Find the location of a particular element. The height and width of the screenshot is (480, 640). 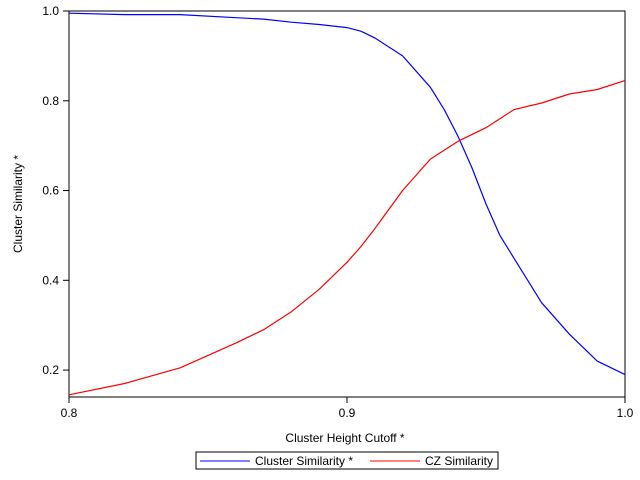

y-tick-label: 0.4 is located at coordinates (50, 280).